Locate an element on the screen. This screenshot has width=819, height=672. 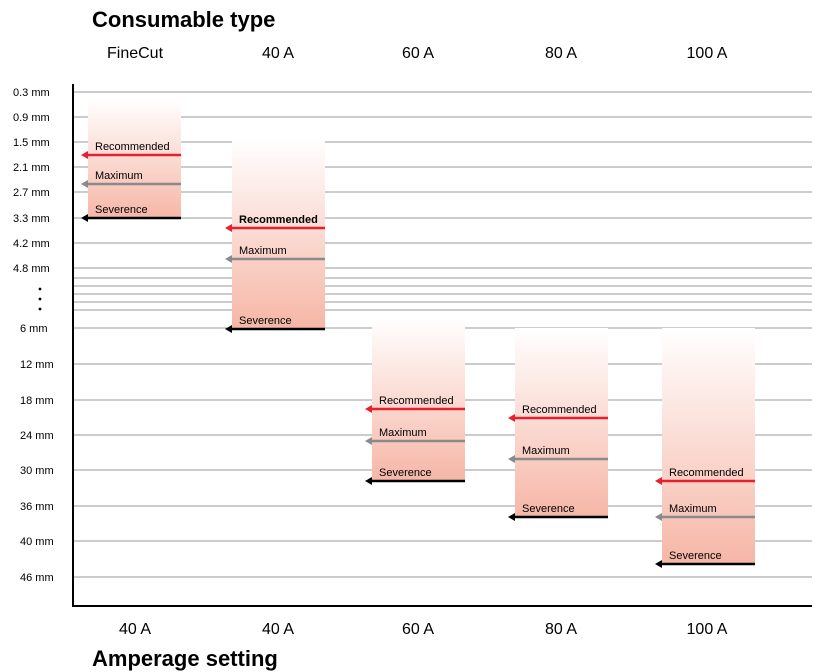
consumable-type-label: 80 A is located at coordinates (561, 53).